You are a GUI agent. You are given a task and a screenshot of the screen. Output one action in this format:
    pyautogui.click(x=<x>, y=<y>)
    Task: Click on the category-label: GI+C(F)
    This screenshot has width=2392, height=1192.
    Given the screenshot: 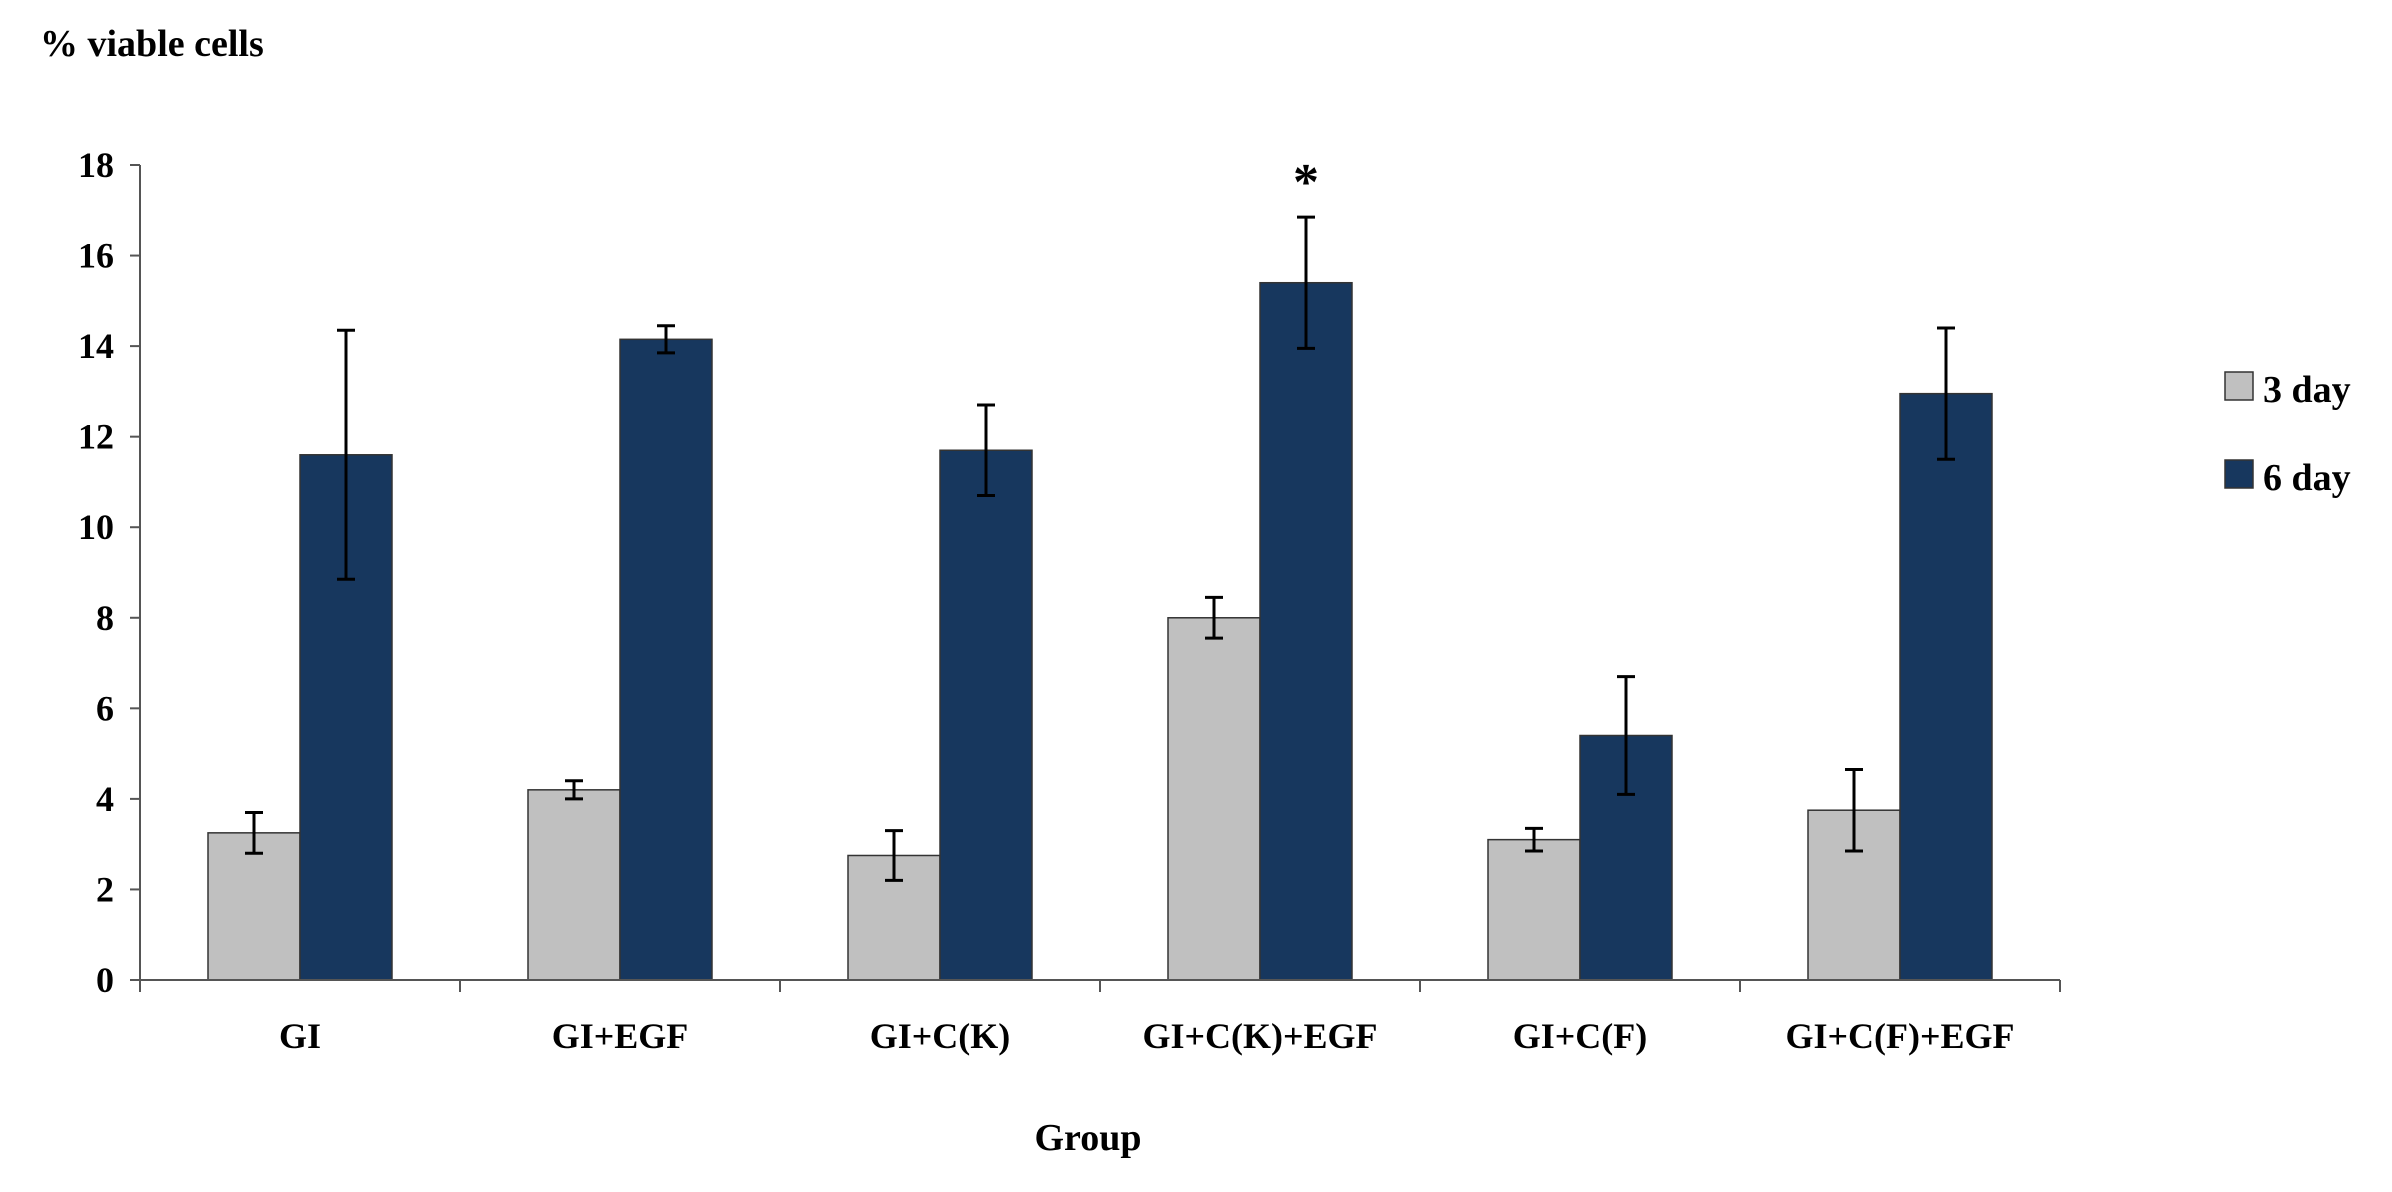 What is the action you would take?
    pyautogui.click(x=1580, y=1036)
    